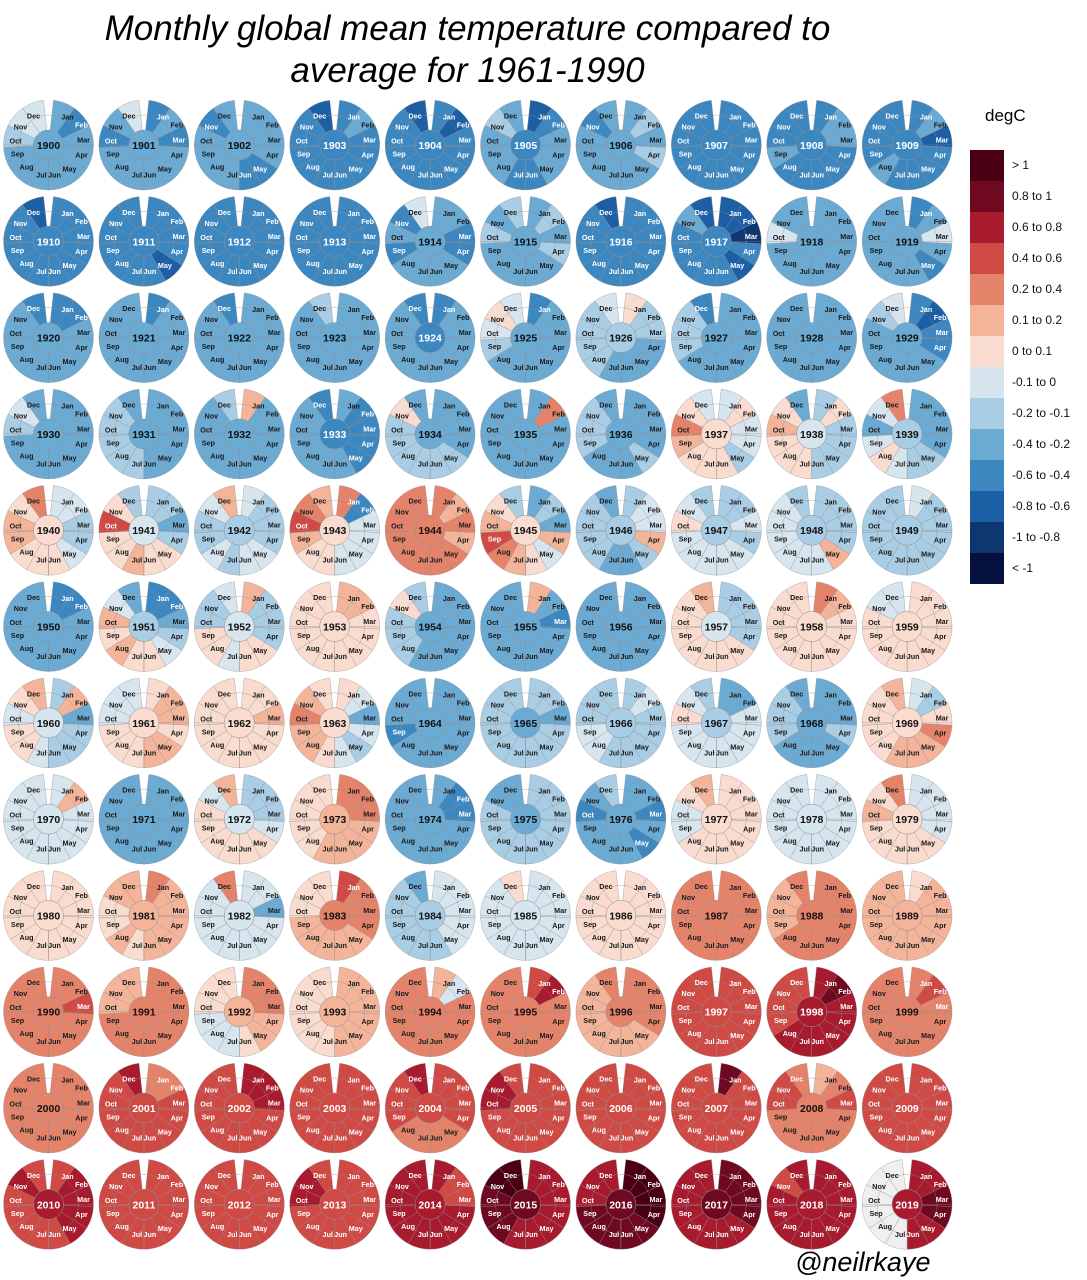 Image resolution: width=1087 pixels, height=1280 pixels. What do you see at coordinates (987, 444) in the screenshot?
I see `legend-swatch` at bounding box center [987, 444].